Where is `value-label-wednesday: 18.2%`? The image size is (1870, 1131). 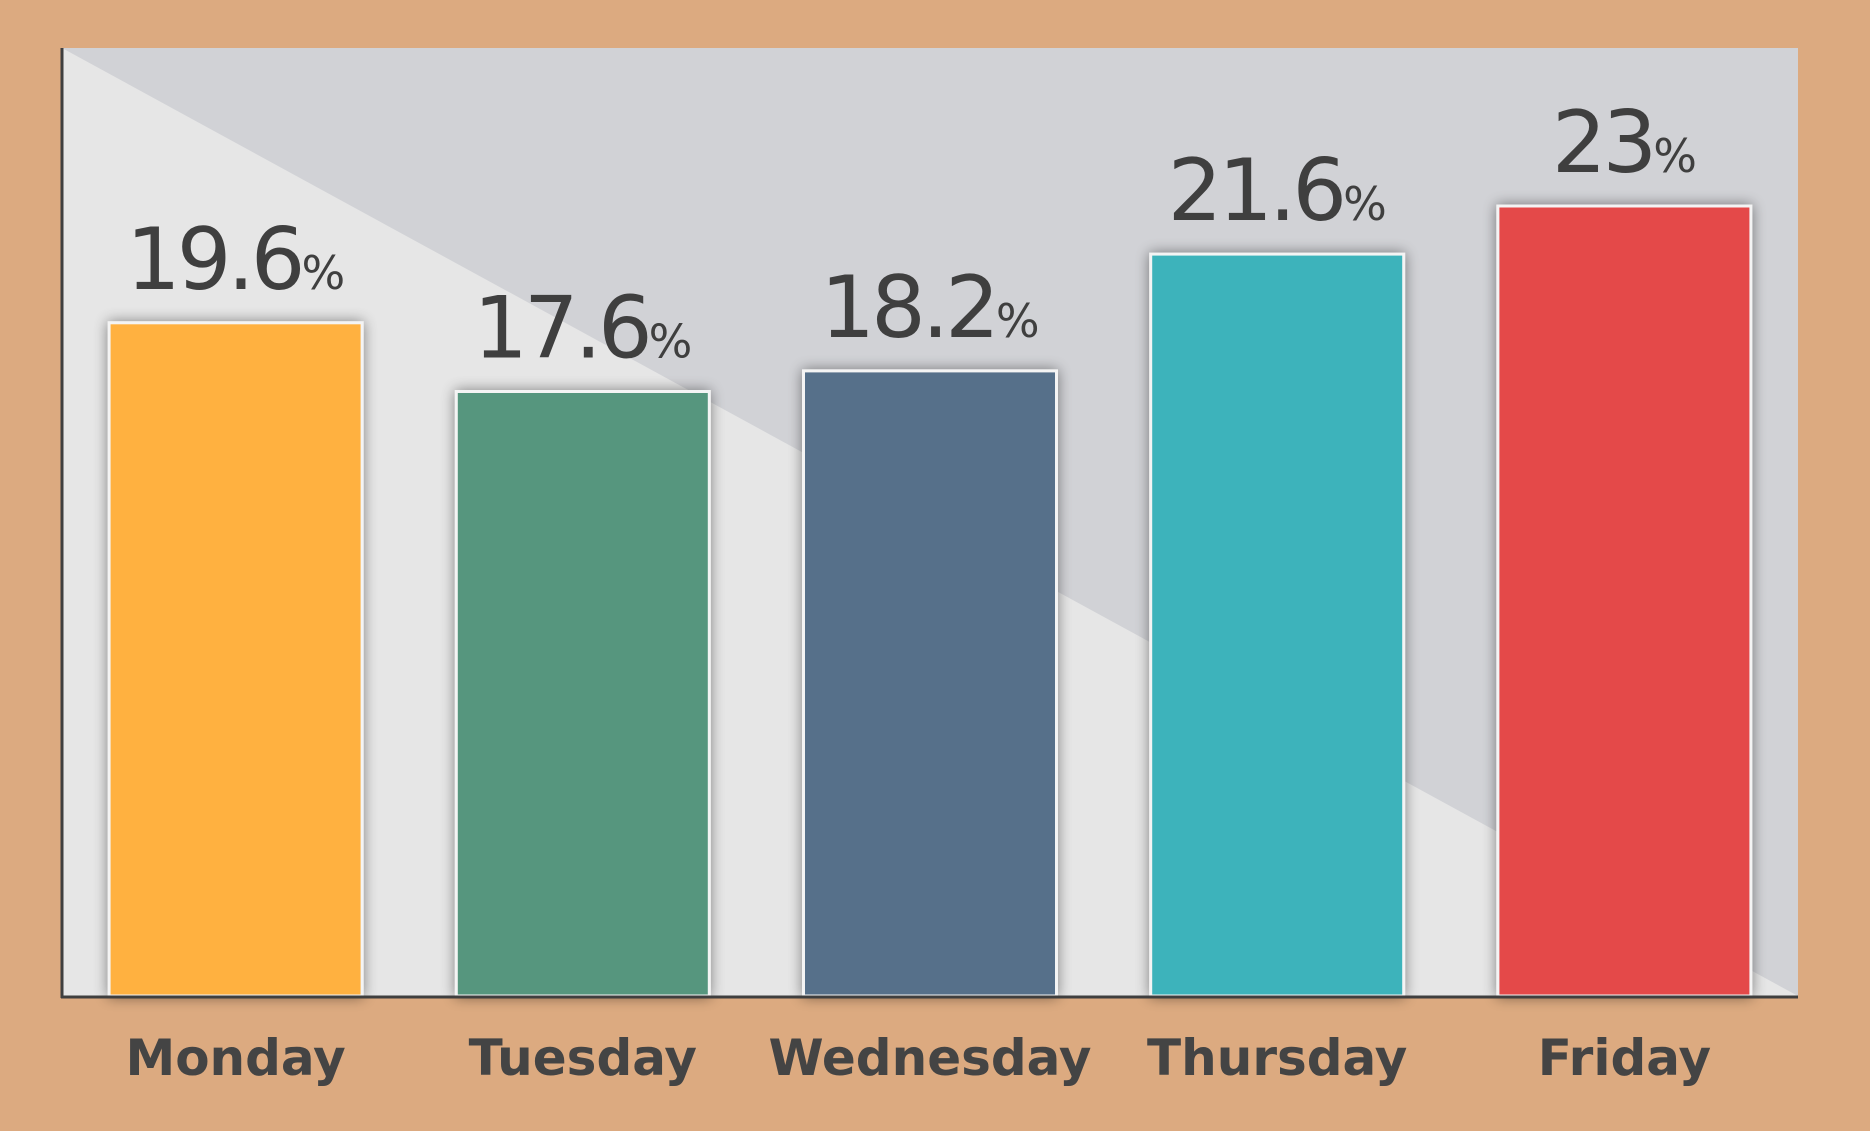 value-label-wednesday: 18.2% is located at coordinates (929, 308).